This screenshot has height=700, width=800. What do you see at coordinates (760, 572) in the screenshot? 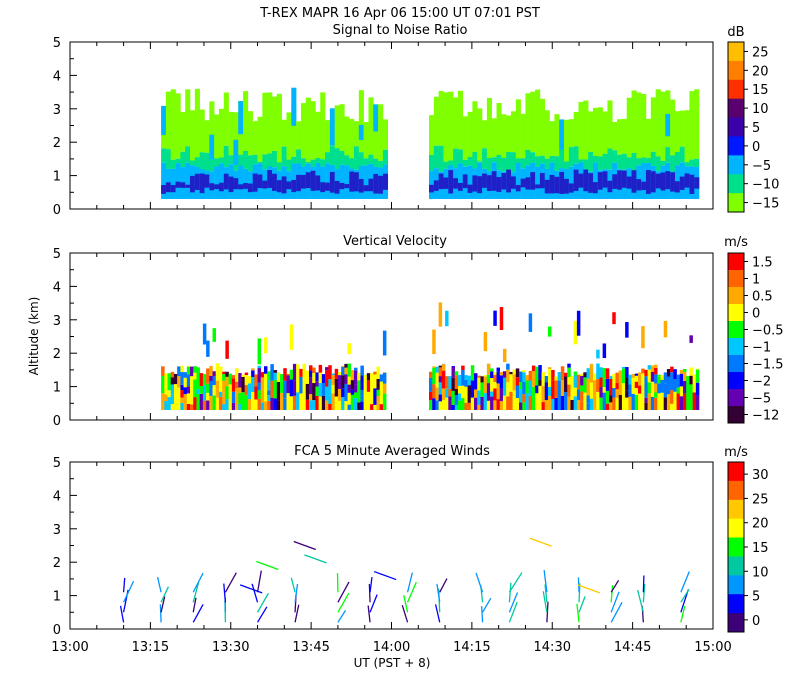
I see `colorbar-label: 10` at bounding box center [760, 572].